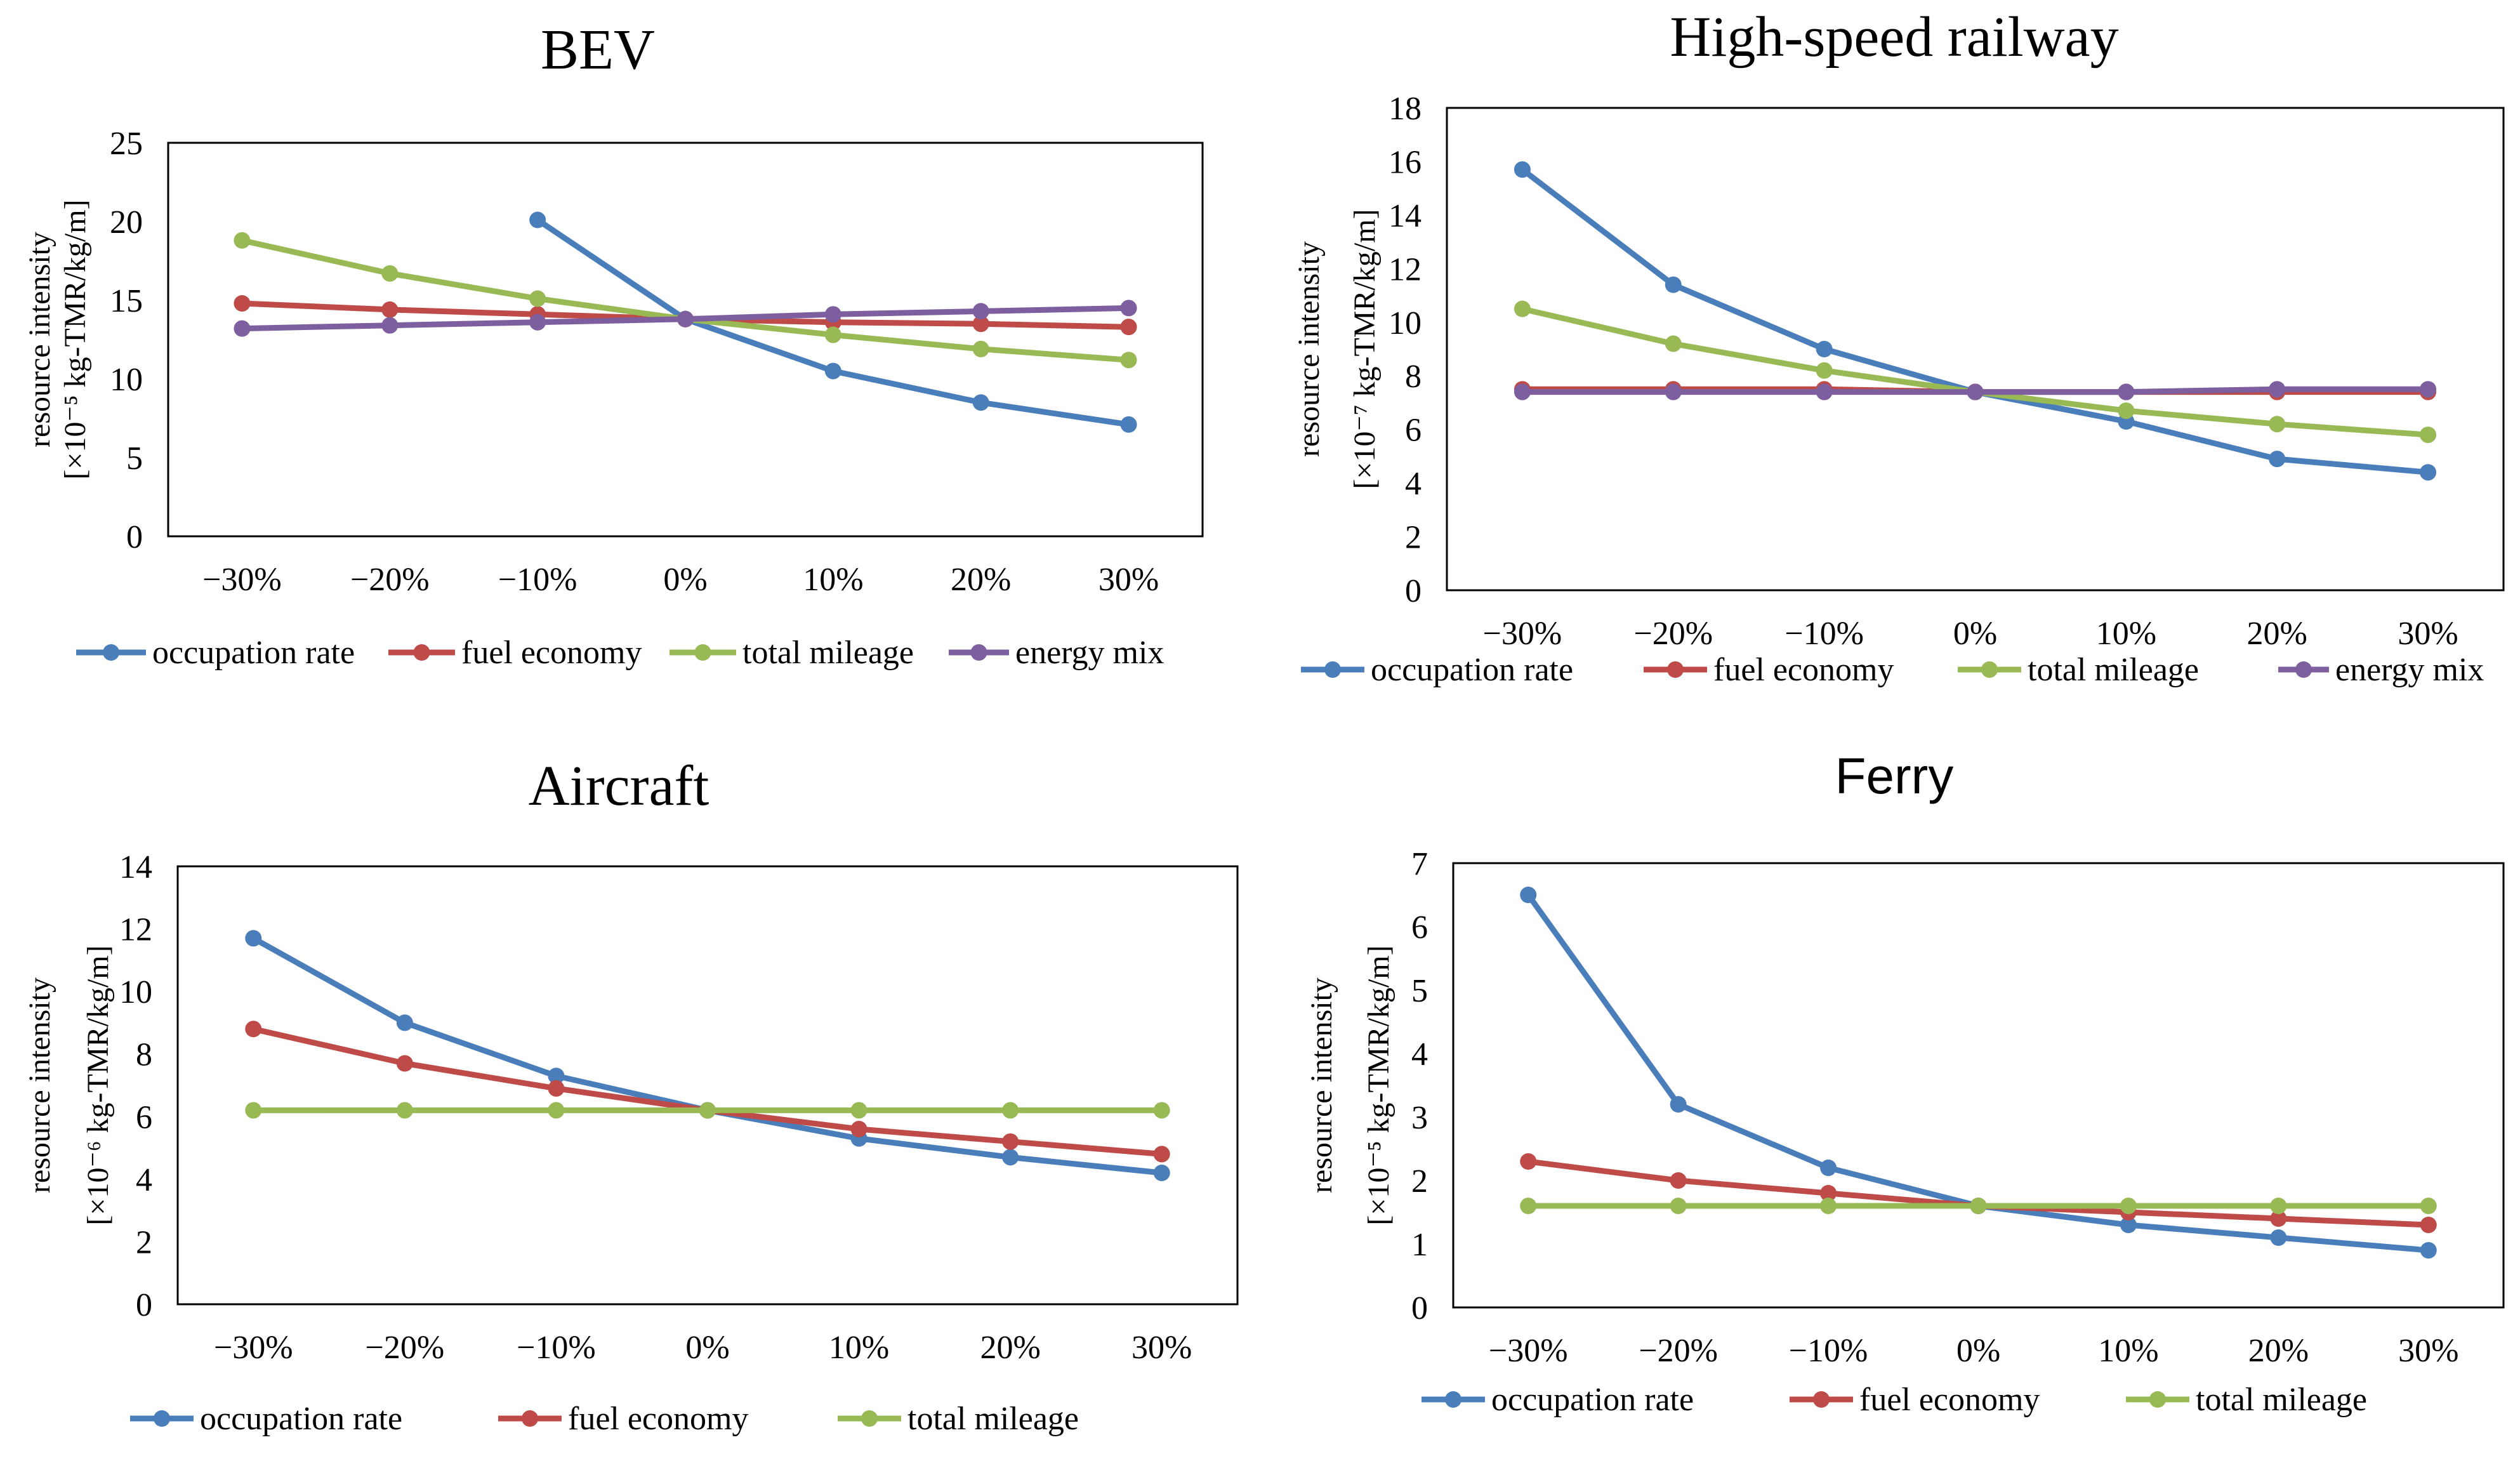 The height and width of the screenshot is (1468, 2520). I want to click on y-tick-label: 2, so click(144, 1242).